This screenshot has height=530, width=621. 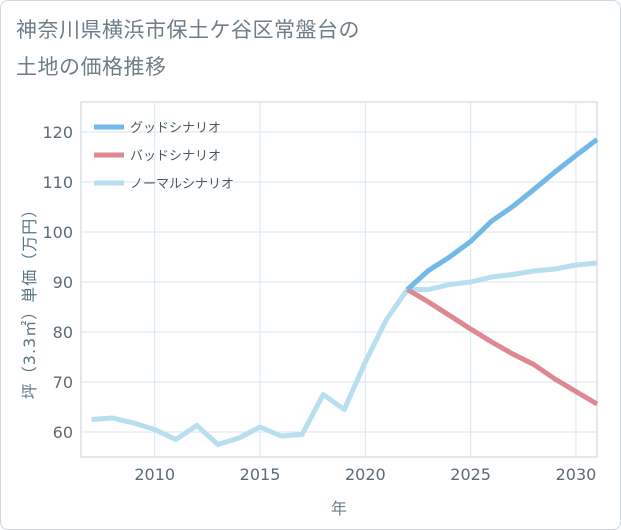 What do you see at coordinates (175, 156) in the screenshot?
I see `legend-label: バッドシナリオ` at bounding box center [175, 156].